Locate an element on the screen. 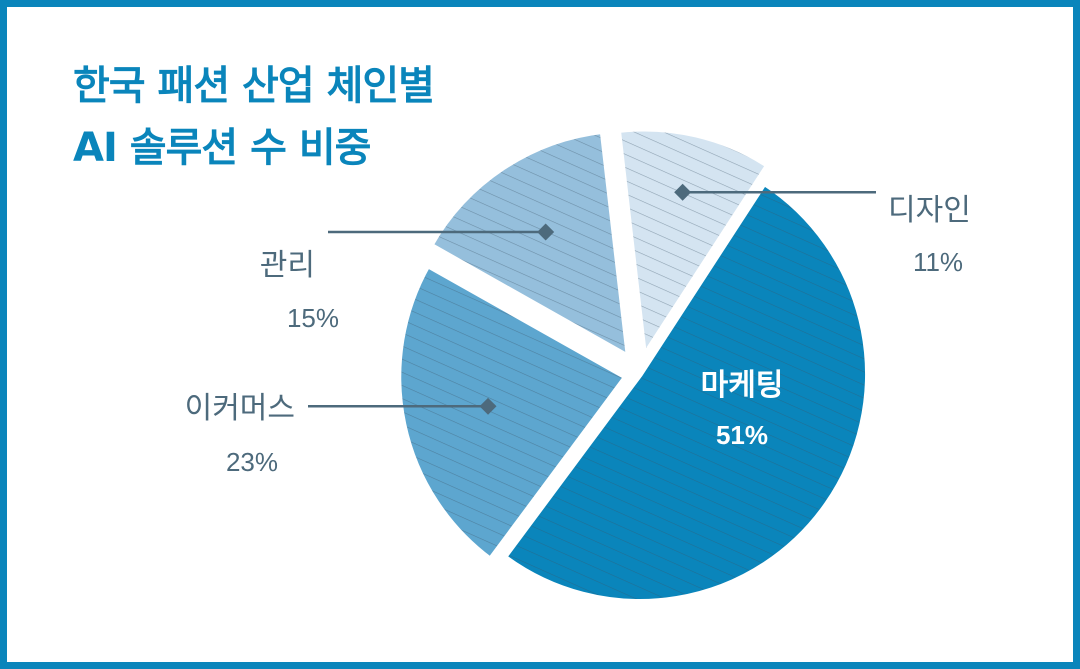  slice-label-design: 디자인 is located at coordinates (929, 210).